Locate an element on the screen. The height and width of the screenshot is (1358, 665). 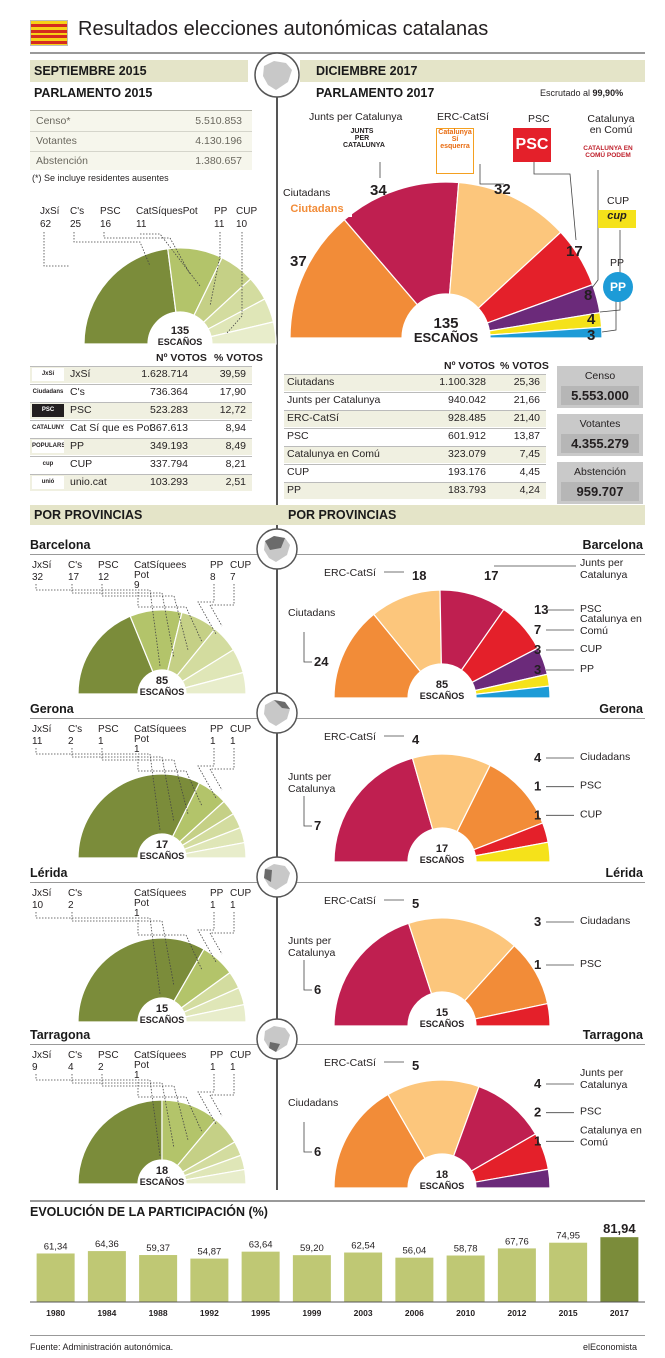
stat-label: Votantes is located at coordinates (56, 141).